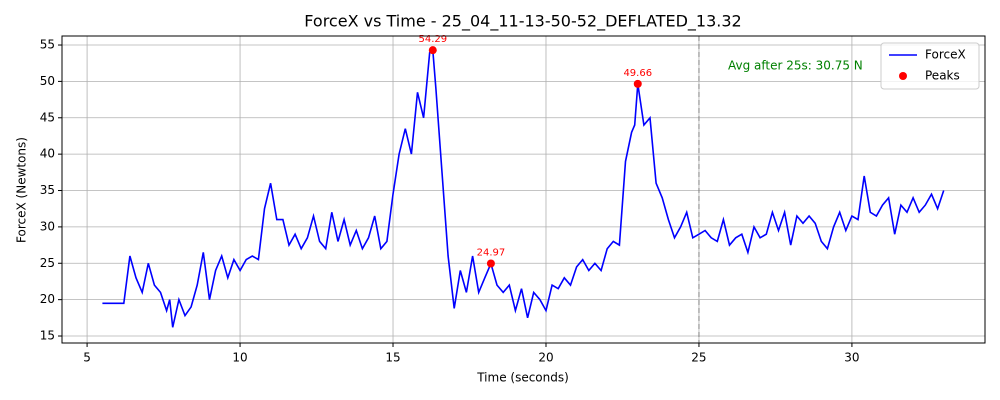 This screenshot has height=400, width=1000. I want to click on y-tick-label: 40, so click(47, 154).